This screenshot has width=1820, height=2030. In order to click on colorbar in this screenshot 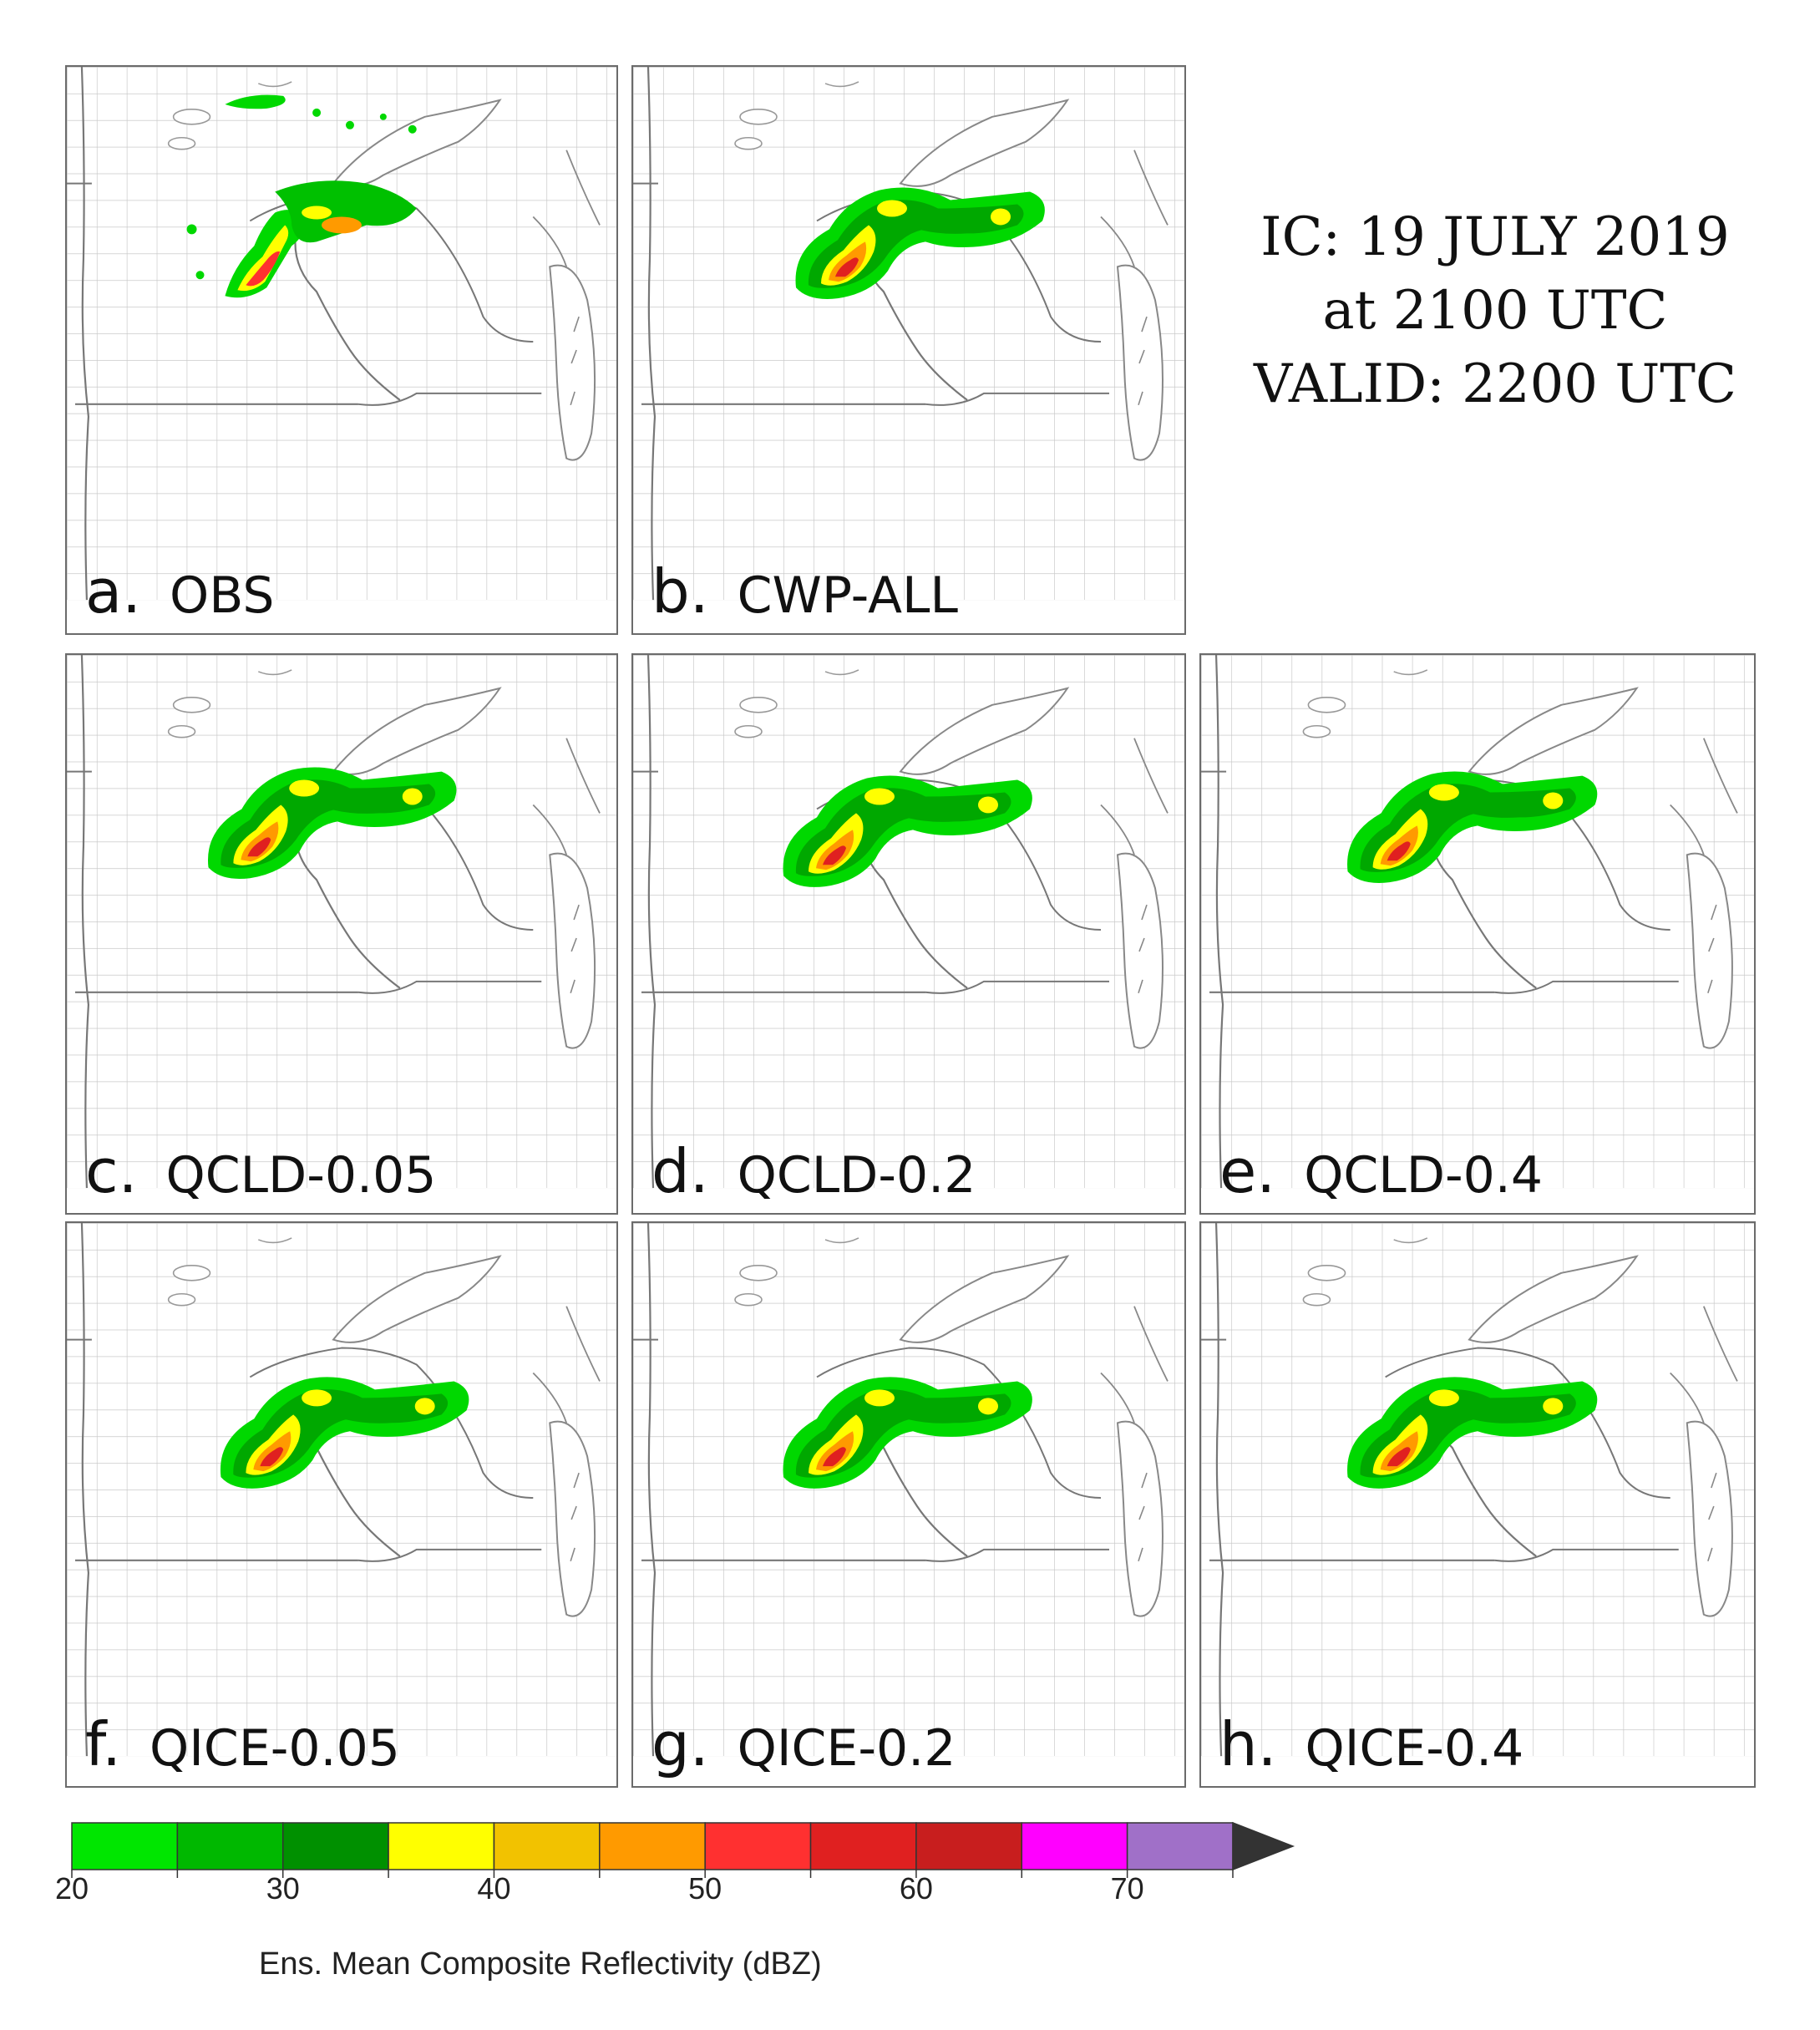, I will do `click(683, 1849)`.